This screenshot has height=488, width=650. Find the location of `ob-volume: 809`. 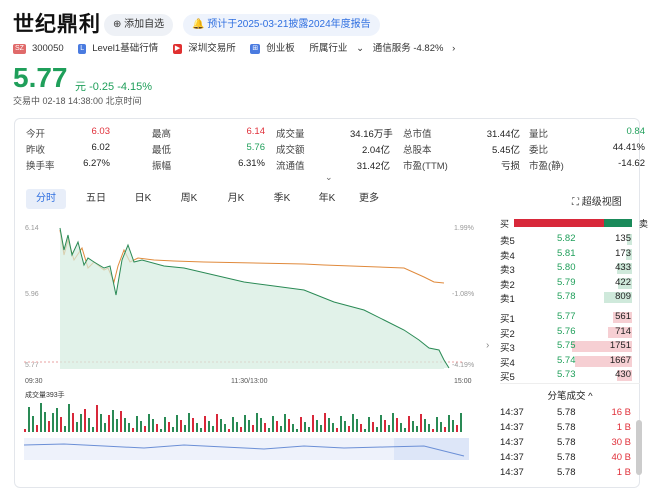

ob-volume: 809 is located at coordinates (623, 296).